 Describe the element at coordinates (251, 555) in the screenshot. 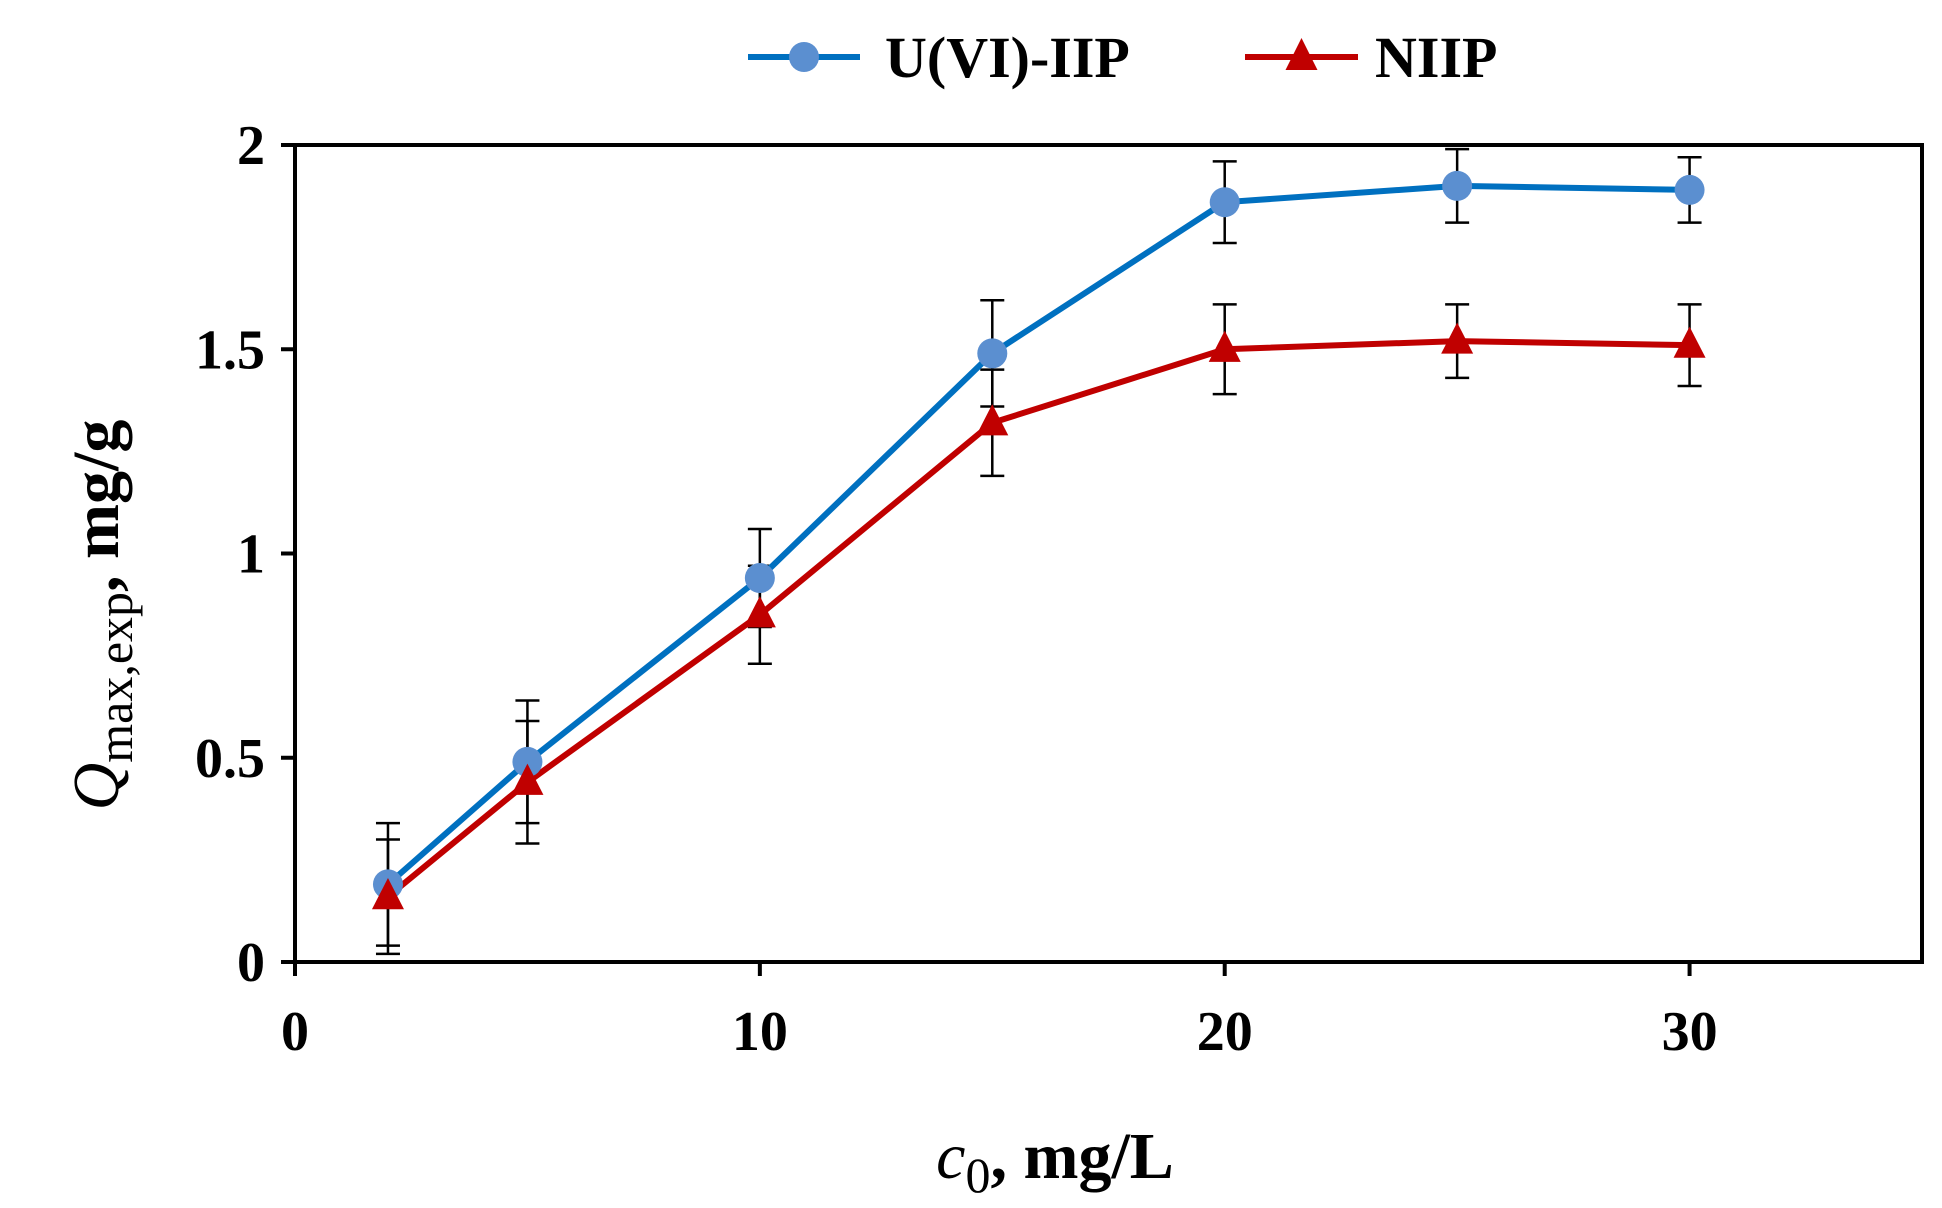

I see `y-tick-label: 1` at that location.